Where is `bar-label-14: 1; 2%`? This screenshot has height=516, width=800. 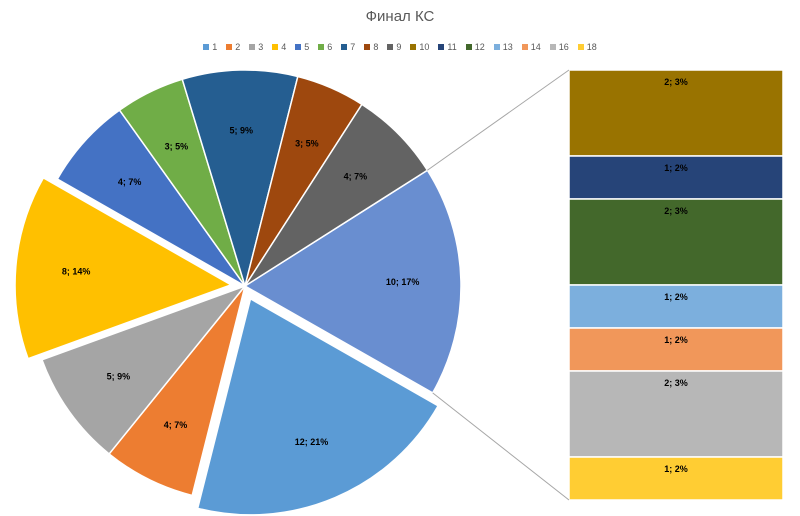
bar-label-14: 1; 2% is located at coordinates (676, 340).